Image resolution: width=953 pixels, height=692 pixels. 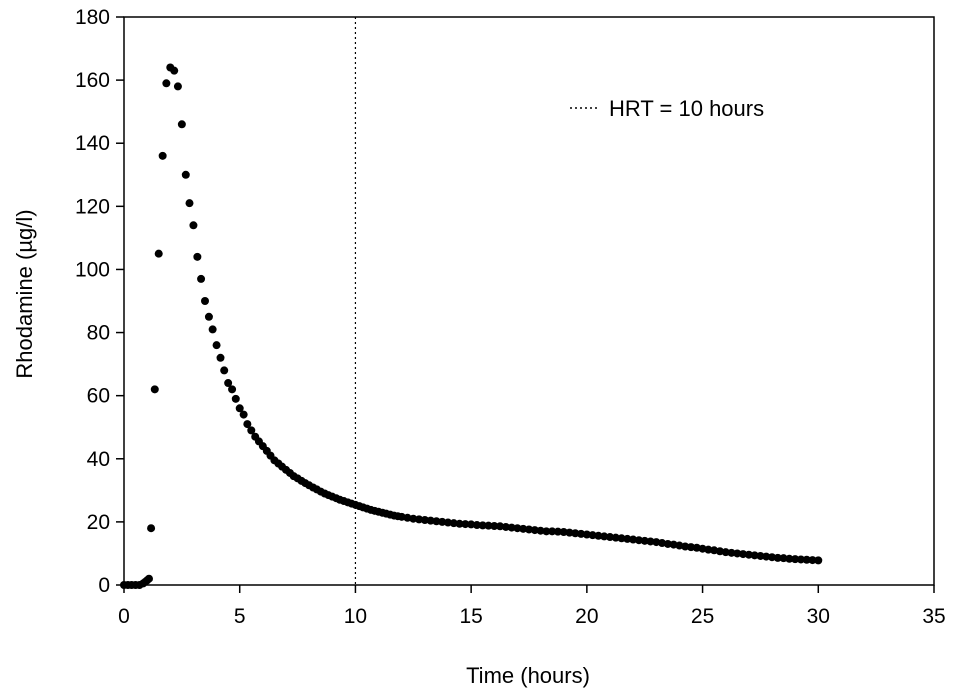 I want to click on y-tick-label: 120, so click(x=92, y=206).